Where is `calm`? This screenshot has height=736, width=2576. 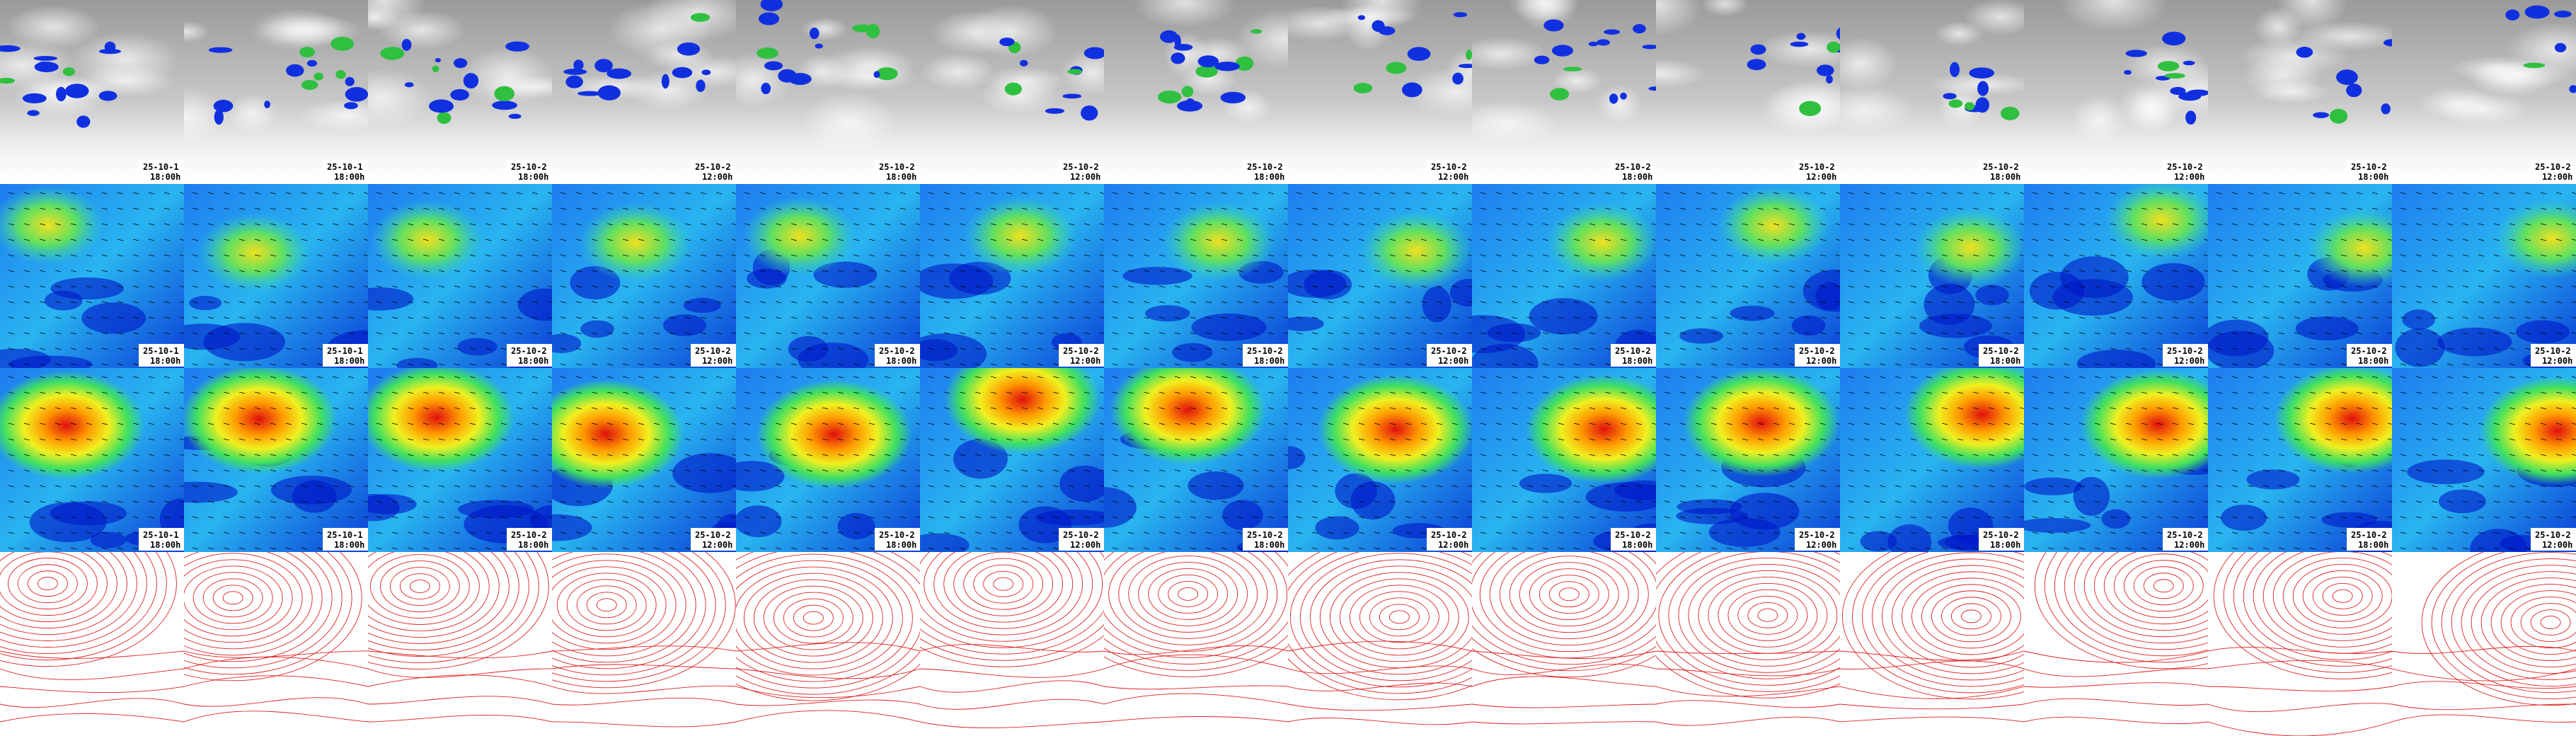 calm is located at coordinates (760, 477).